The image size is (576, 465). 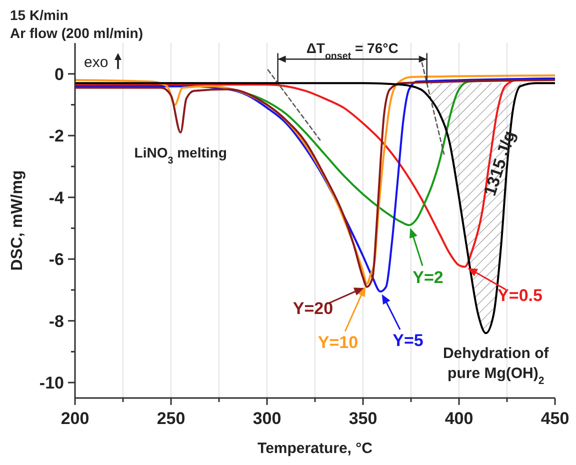 I want to click on text: Y=10, so click(x=338, y=342).